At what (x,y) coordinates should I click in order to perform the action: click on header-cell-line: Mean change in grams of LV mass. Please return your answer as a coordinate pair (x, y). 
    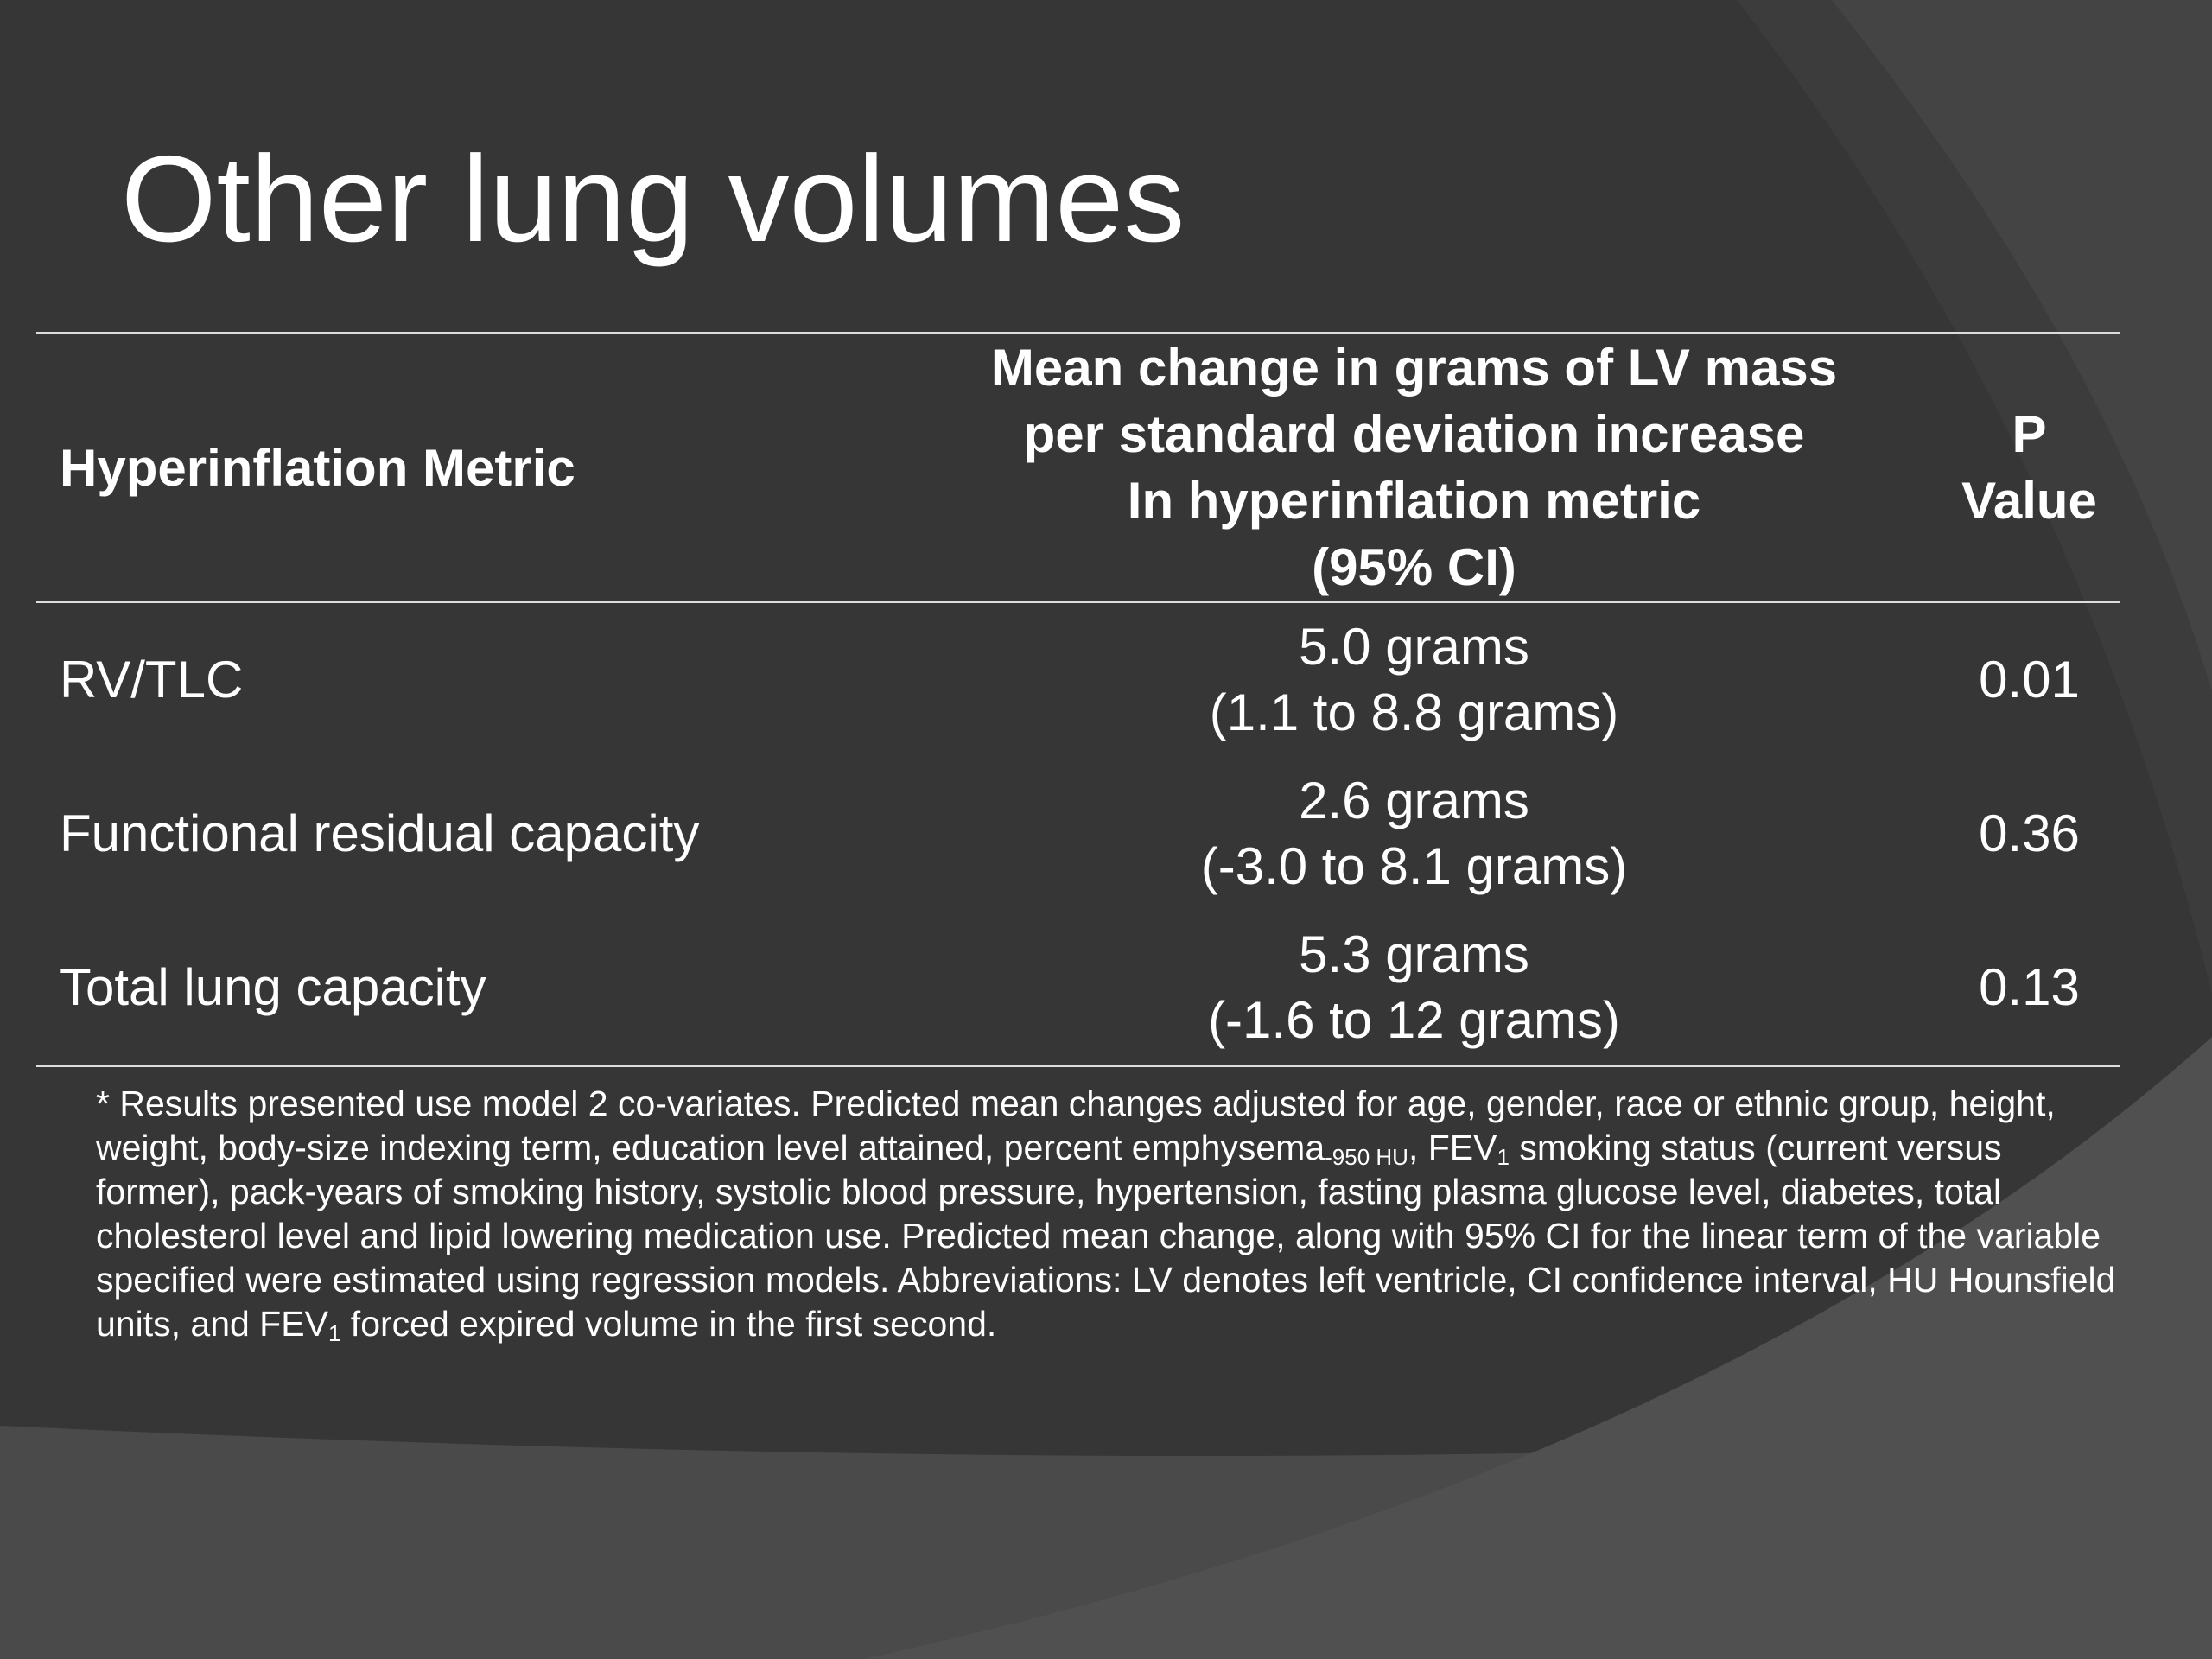
    Looking at the image, I should click on (1414, 368).